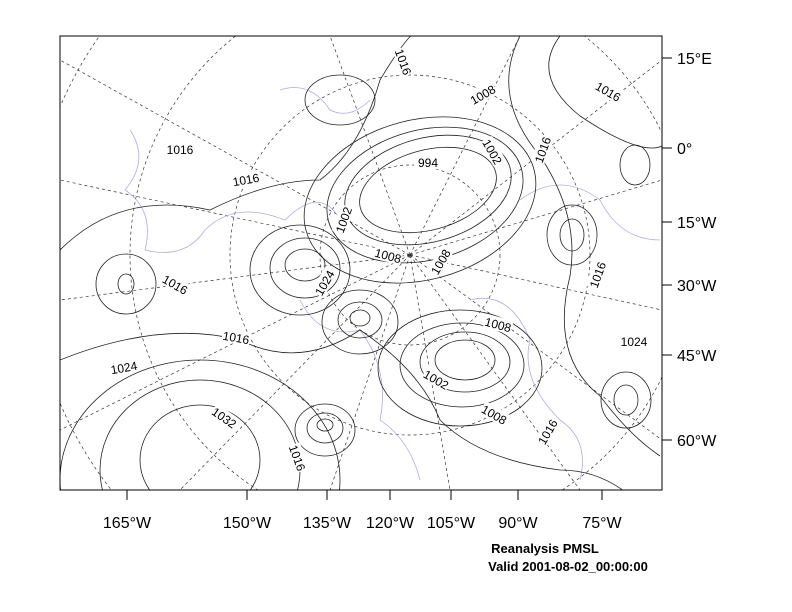 The image size is (792, 612). What do you see at coordinates (127, 523) in the screenshot?
I see `x-tick-label: 165°W` at bounding box center [127, 523].